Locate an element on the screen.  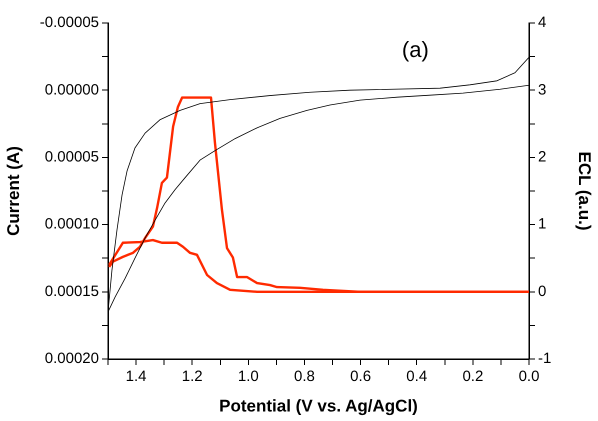
x-tick-label: 0.4 is located at coordinates (417, 377).